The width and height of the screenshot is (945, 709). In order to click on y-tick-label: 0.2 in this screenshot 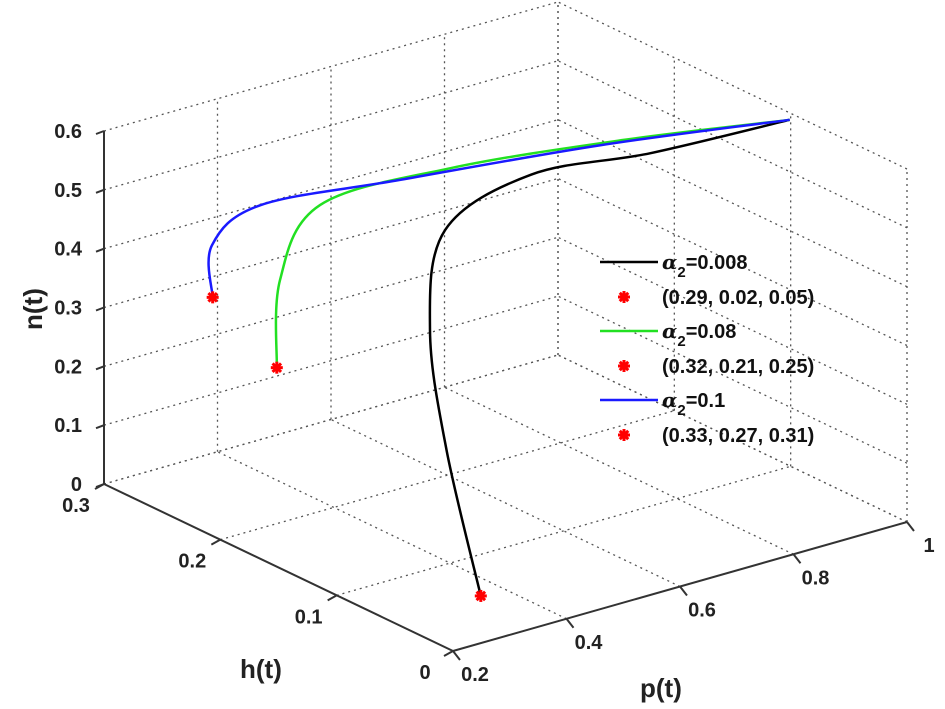, I will do `click(192, 562)`.